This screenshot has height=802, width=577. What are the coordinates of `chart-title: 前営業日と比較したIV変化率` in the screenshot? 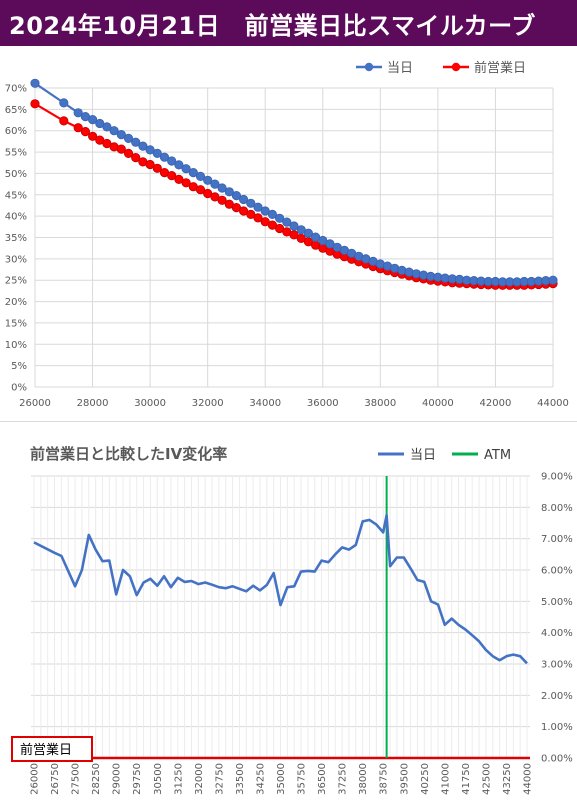 It's located at (128, 454).